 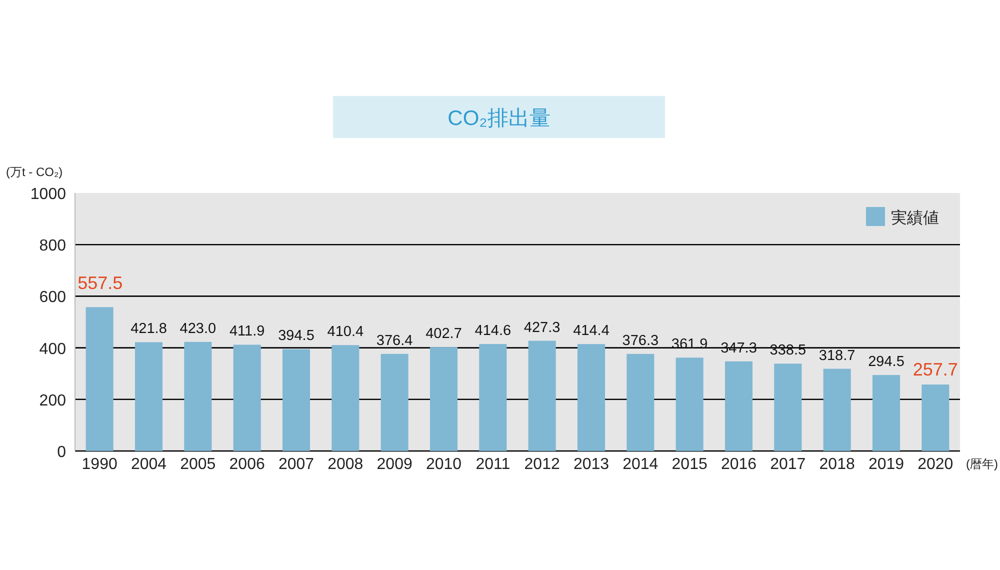 What do you see at coordinates (52, 349) in the screenshot?
I see `y-tick-label: 400` at bounding box center [52, 349].